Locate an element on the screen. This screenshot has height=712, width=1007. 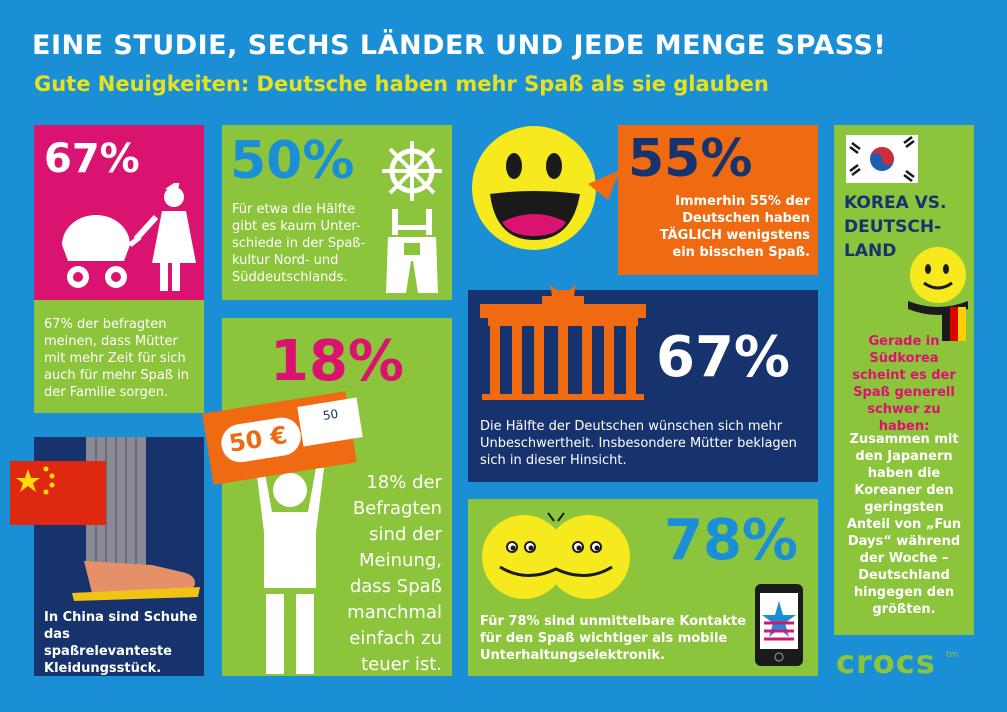
korea-heading: KOREA VS. DEUTSCH-LAND is located at coordinates (895, 227).